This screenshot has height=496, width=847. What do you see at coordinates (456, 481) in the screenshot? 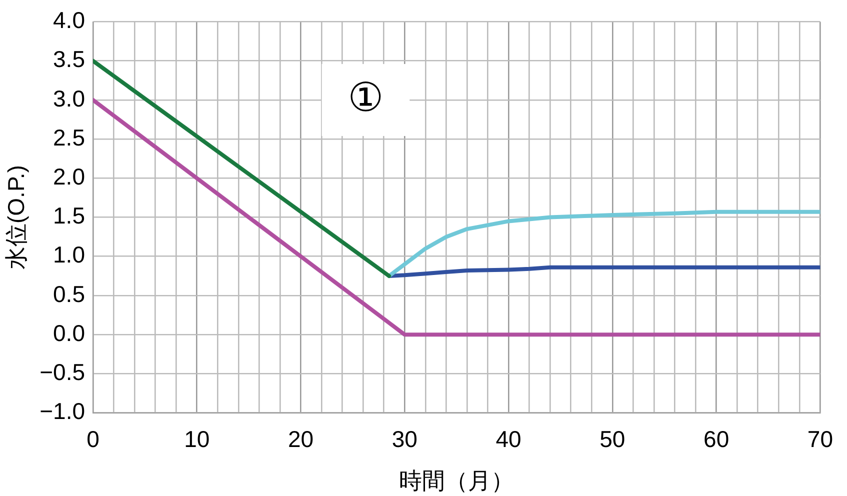
I see `x-axis-title: 時間（月）` at bounding box center [456, 481].